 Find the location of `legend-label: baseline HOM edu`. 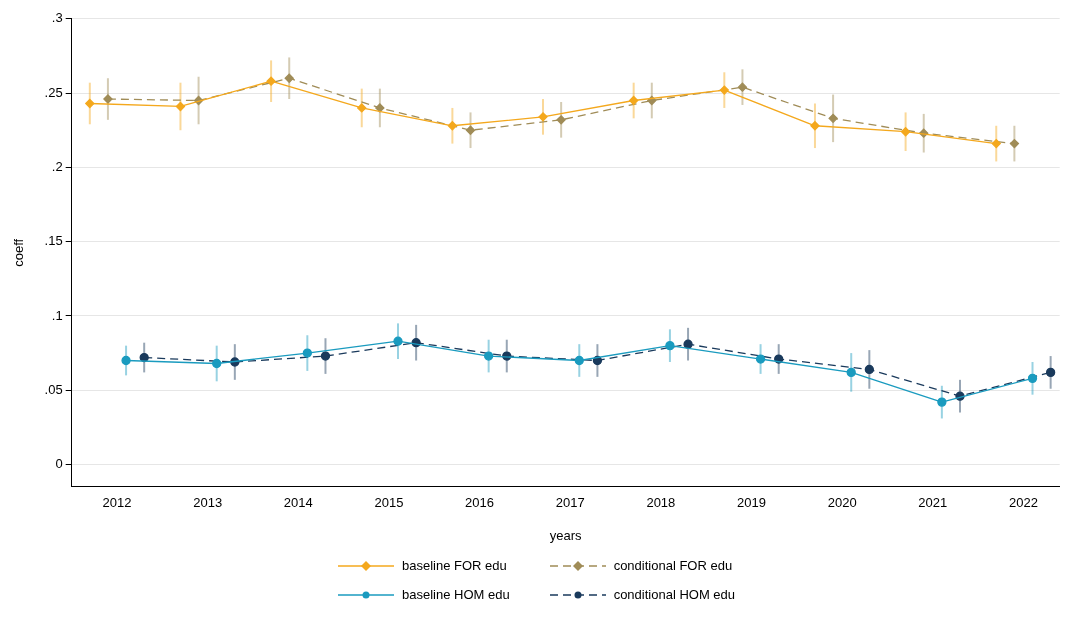

legend-label: baseline HOM edu is located at coordinates (455, 594).